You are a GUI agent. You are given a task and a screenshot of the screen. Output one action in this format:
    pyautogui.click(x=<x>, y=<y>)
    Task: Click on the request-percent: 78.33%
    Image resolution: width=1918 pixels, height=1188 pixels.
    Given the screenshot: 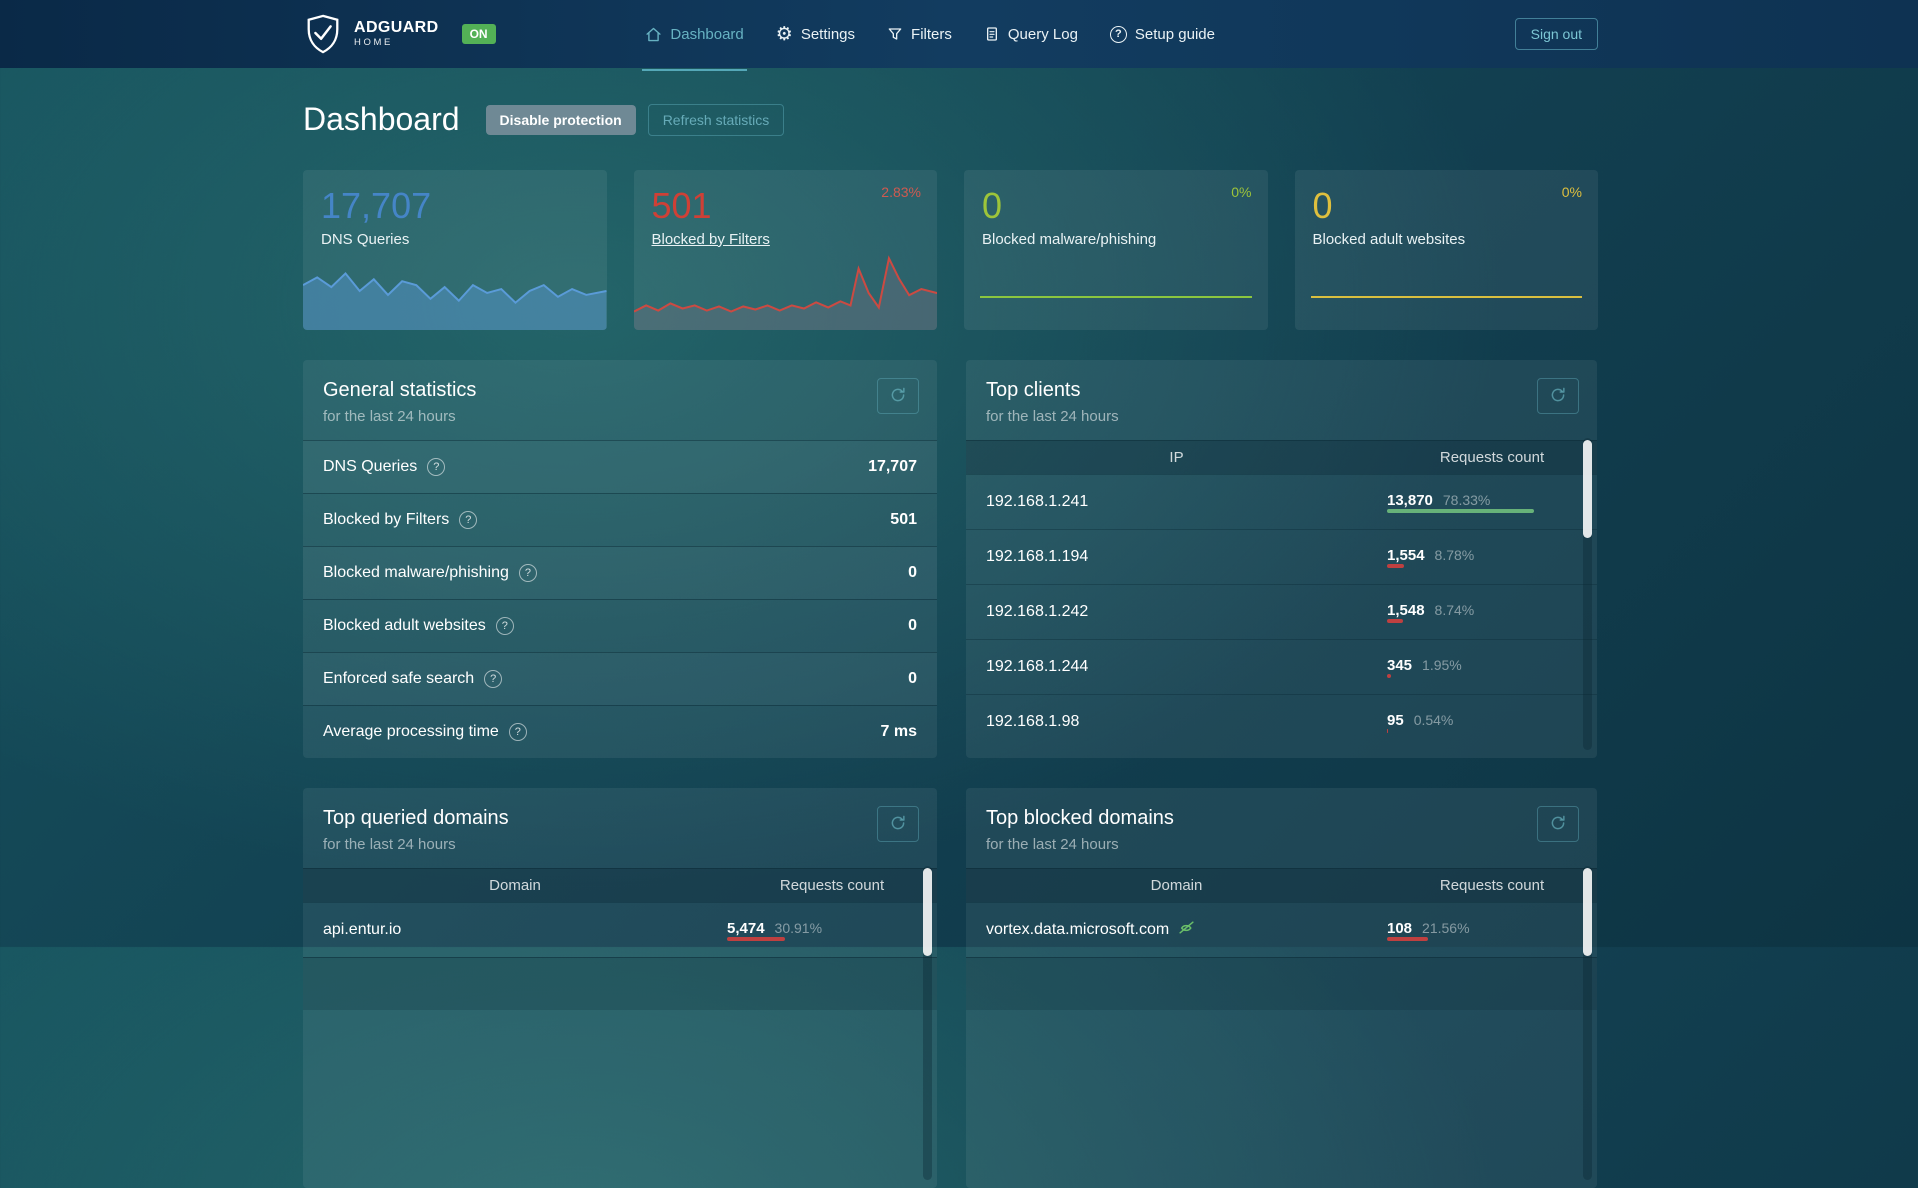 What is the action you would take?
    pyautogui.click(x=1466, y=499)
    